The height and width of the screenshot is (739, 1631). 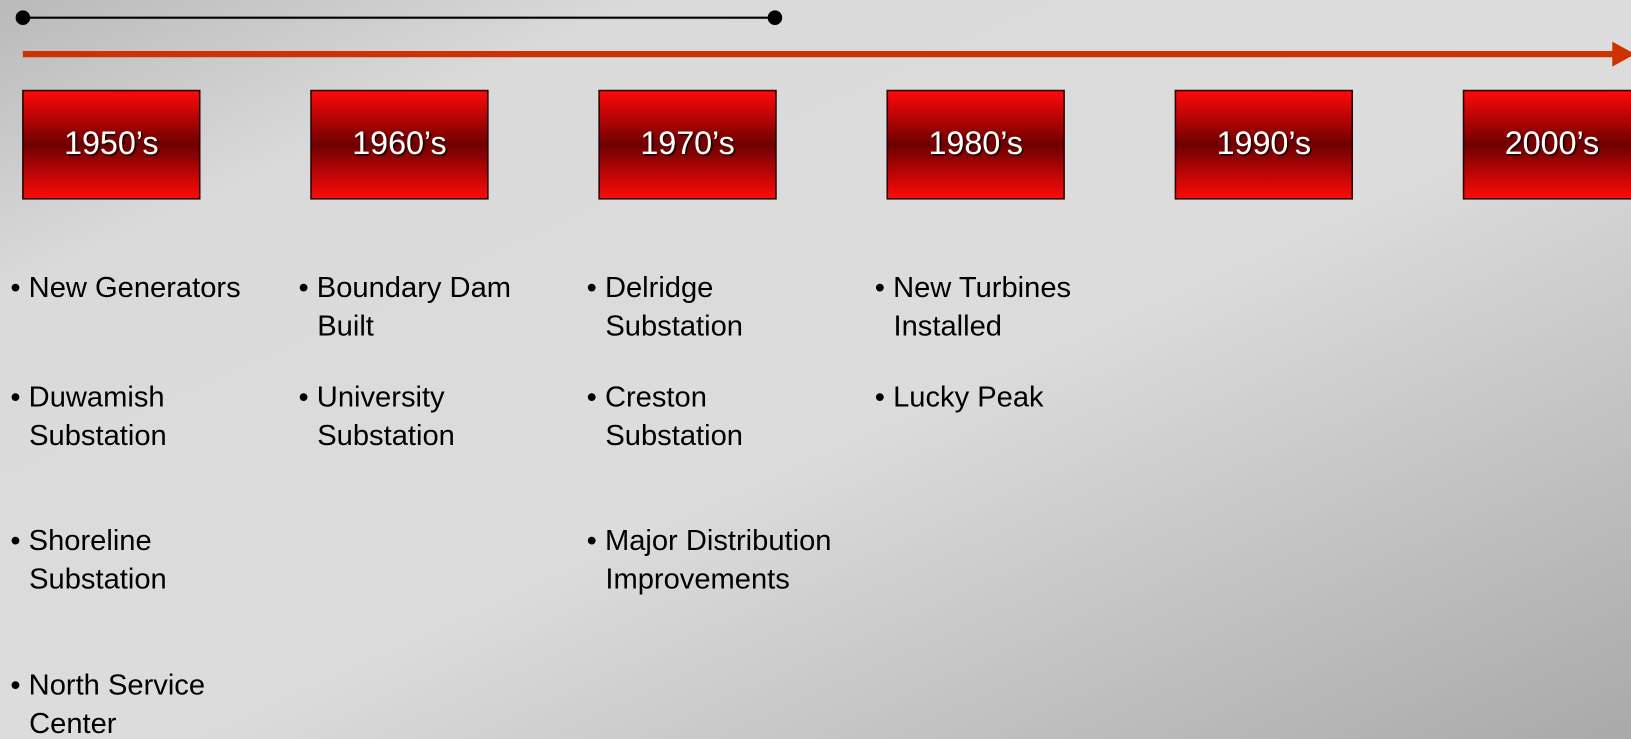 What do you see at coordinates (73, 723) in the screenshot?
I see `milestone: Center` at bounding box center [73, 723].